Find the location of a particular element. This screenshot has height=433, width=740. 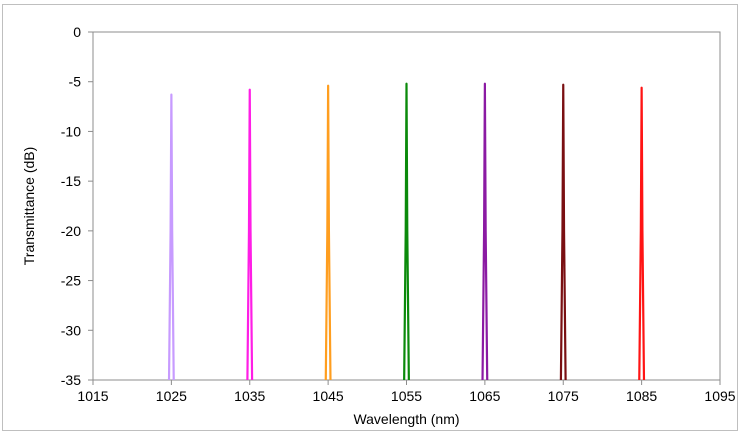

x-tick-label: 1045 is located at coordinates (328, 396).